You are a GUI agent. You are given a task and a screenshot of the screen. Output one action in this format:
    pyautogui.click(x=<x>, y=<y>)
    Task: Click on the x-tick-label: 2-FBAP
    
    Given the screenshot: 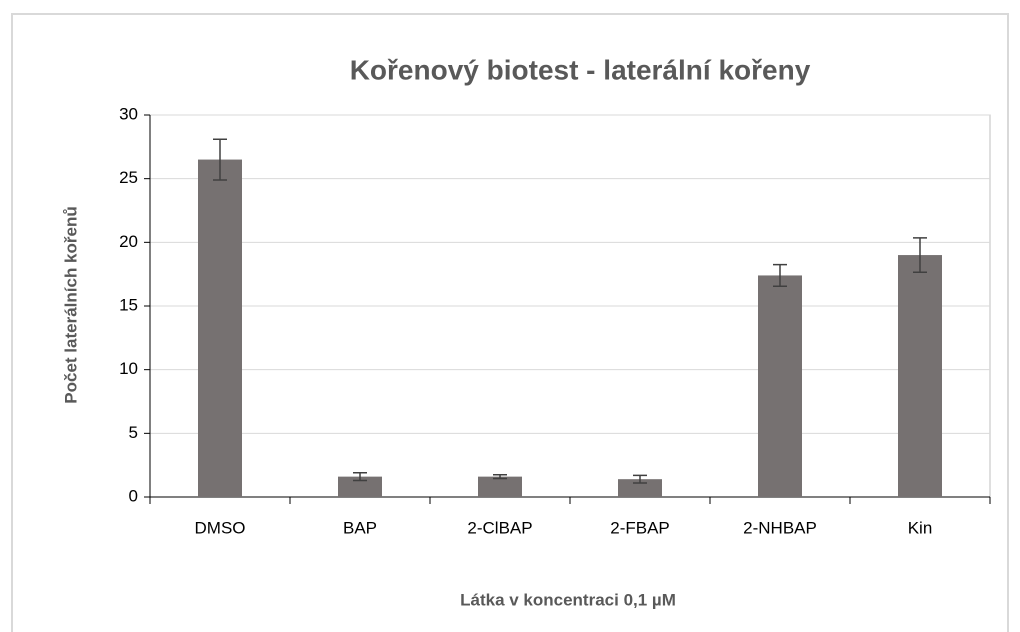 What is the action you would take?
    pyautogui.click(x=640, y=527)
    